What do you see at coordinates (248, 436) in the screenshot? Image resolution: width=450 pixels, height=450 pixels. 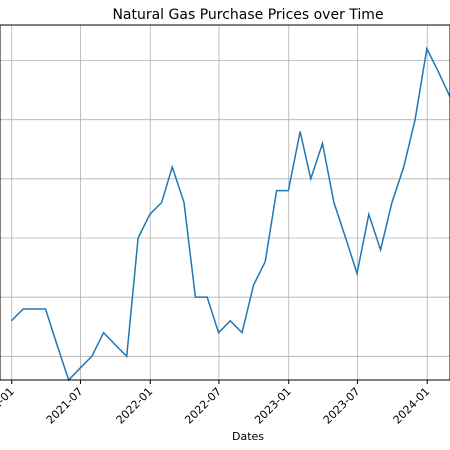 I see `x-axis-label: Dates` at bounding box center [248, 436].